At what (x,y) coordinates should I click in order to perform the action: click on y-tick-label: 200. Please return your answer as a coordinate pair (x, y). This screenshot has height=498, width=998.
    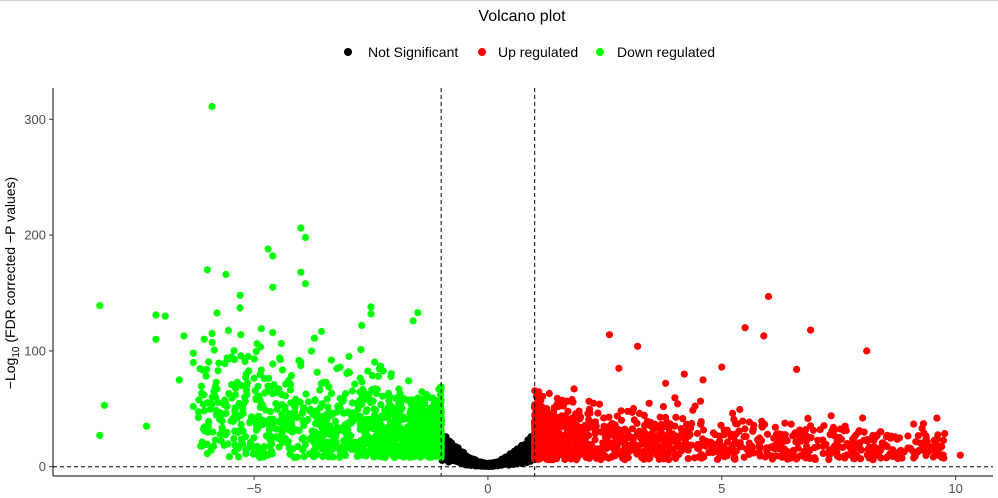
    Looking at the image, I should click on (35, 235).